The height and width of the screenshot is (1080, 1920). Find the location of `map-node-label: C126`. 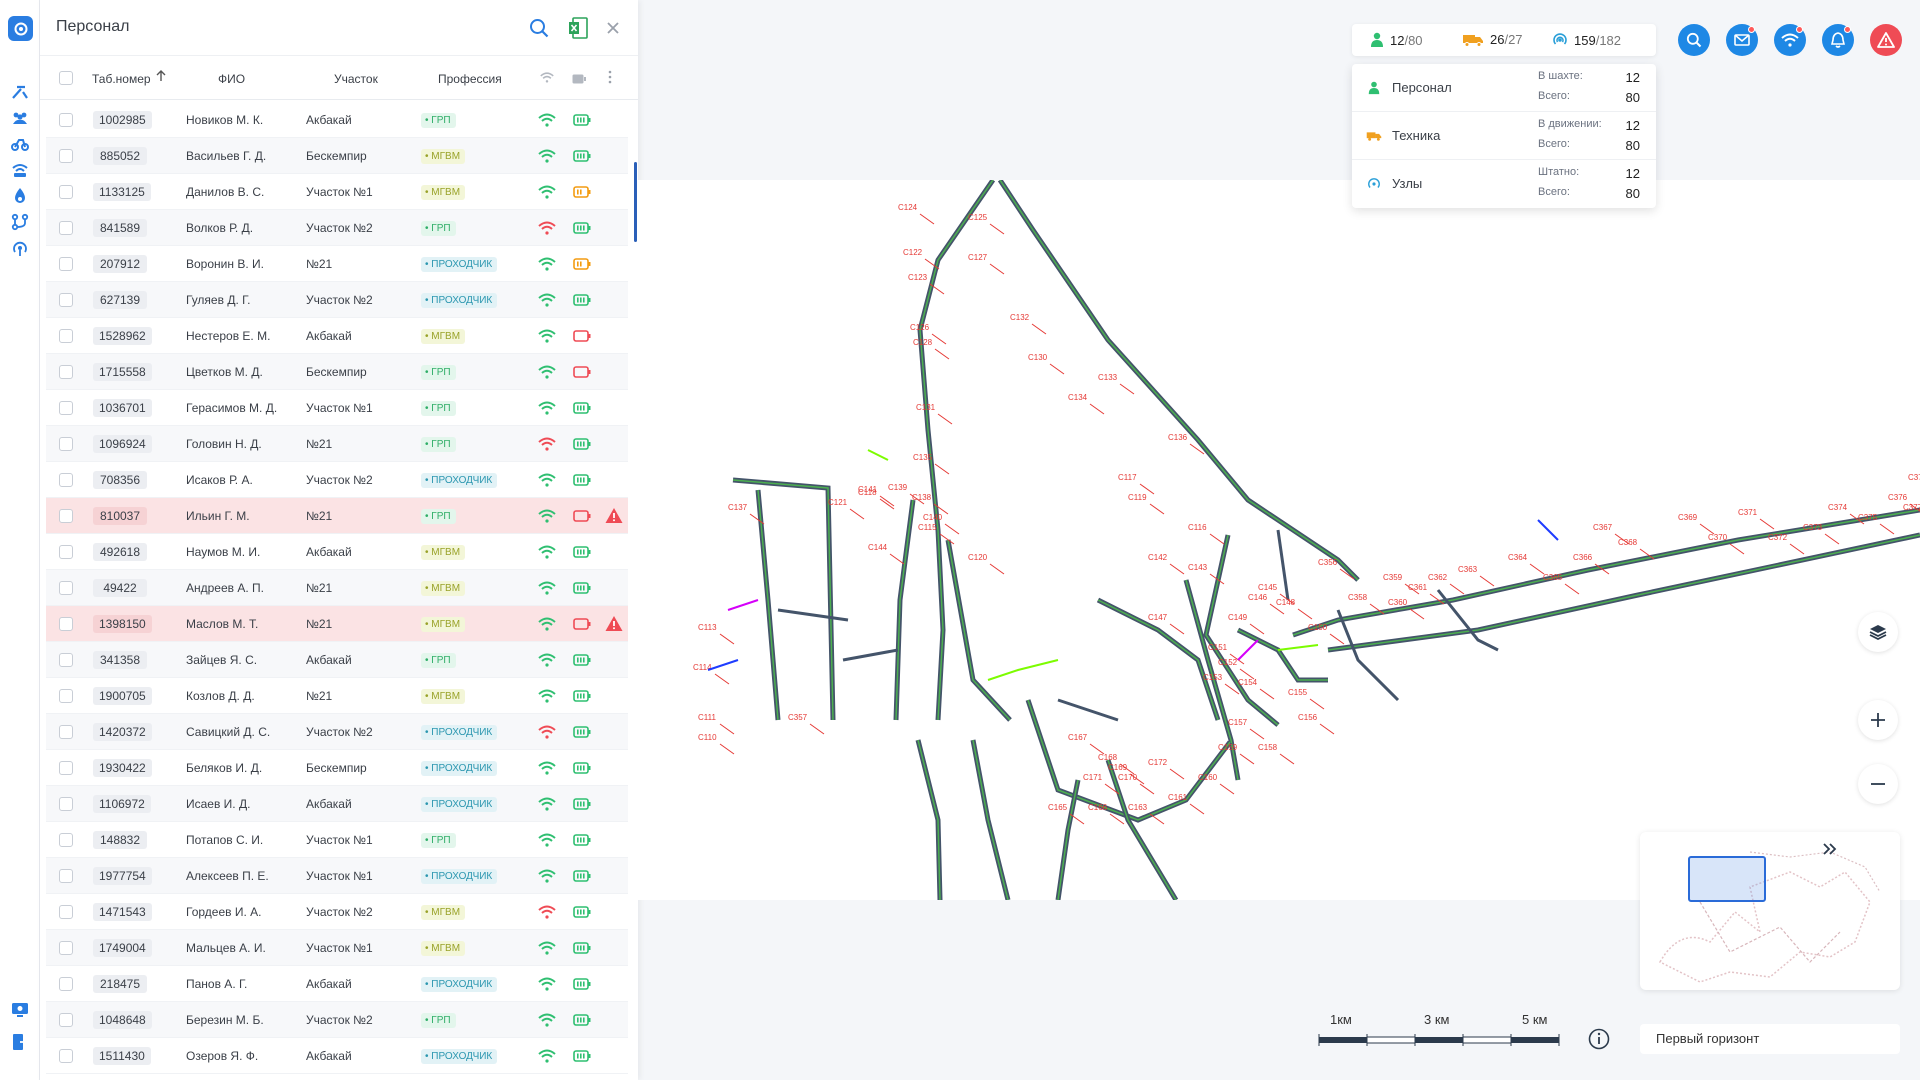

map-node-label: C126 is located at coordinates (920, 327).